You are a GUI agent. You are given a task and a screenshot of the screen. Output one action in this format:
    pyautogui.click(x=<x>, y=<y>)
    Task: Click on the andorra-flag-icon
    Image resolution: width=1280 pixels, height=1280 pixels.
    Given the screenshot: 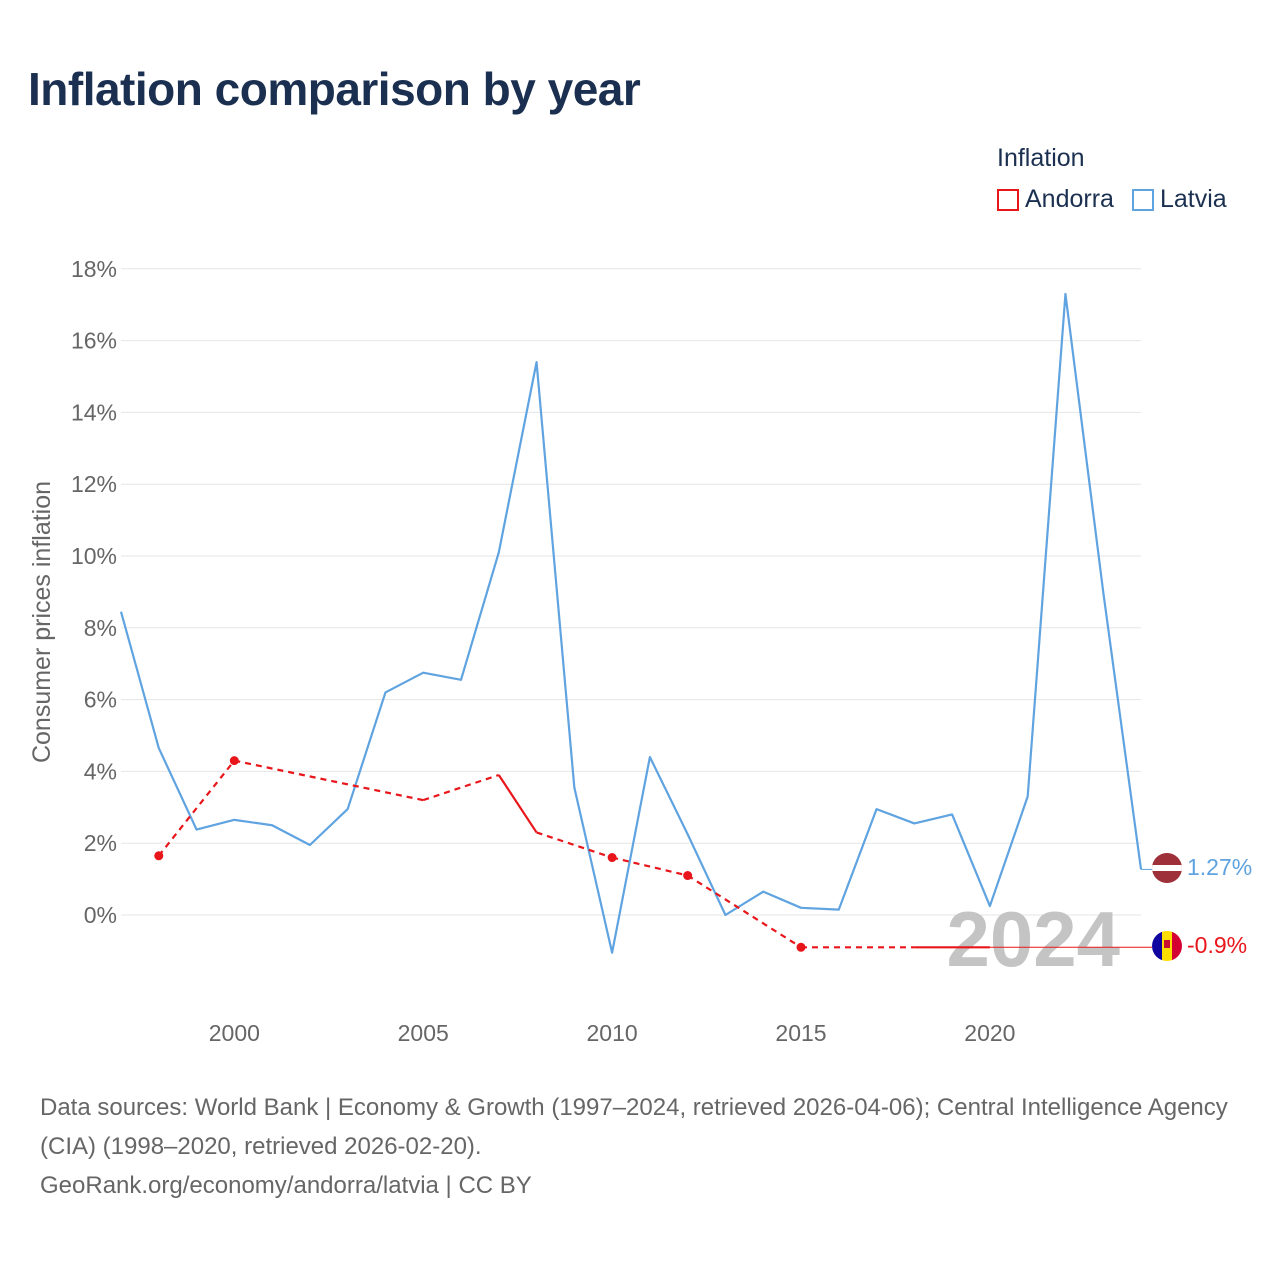 What is the action you would take?
    pyautogui.click(x=1167, y=946)
    